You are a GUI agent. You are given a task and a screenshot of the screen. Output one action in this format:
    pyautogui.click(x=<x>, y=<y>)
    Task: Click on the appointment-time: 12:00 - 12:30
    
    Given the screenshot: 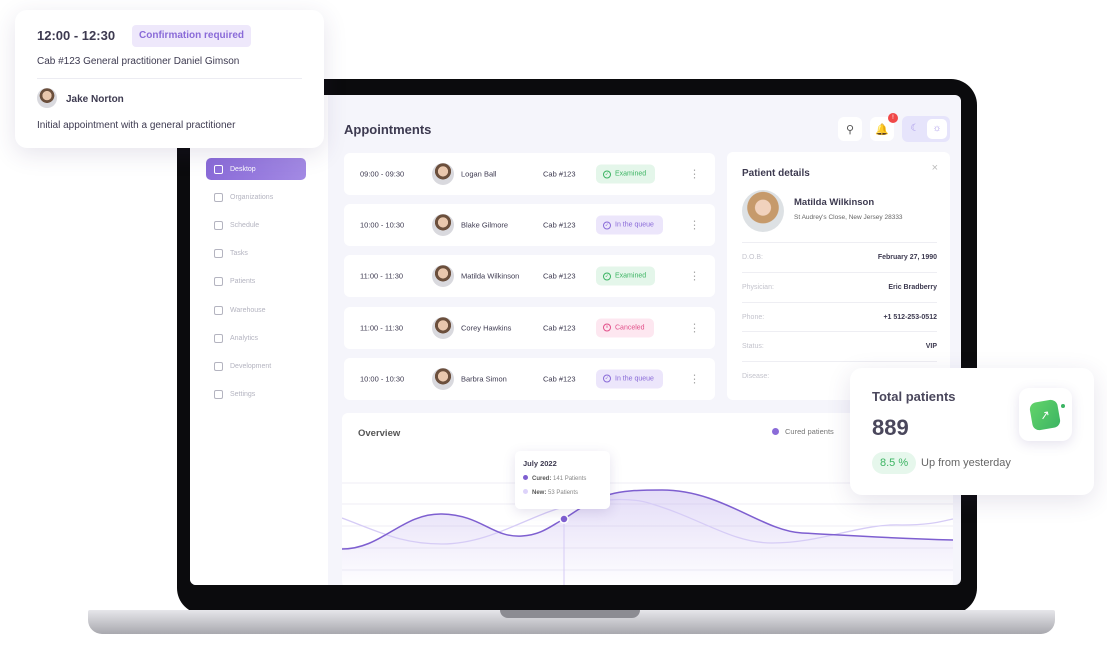 What is the action you would take?
    pyautogui.click(x=76, y=35)
    